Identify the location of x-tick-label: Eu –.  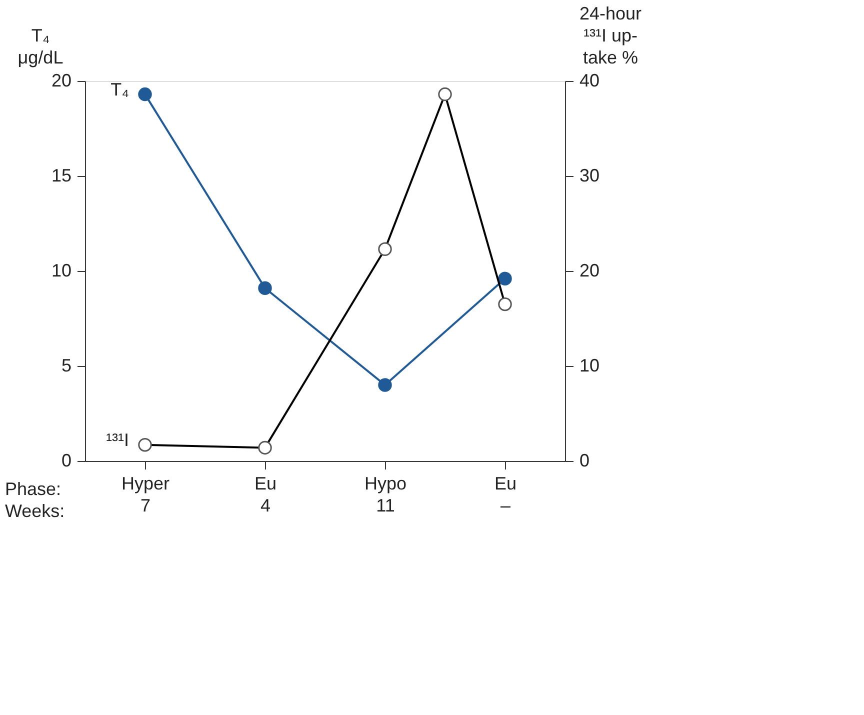
(505, 495).